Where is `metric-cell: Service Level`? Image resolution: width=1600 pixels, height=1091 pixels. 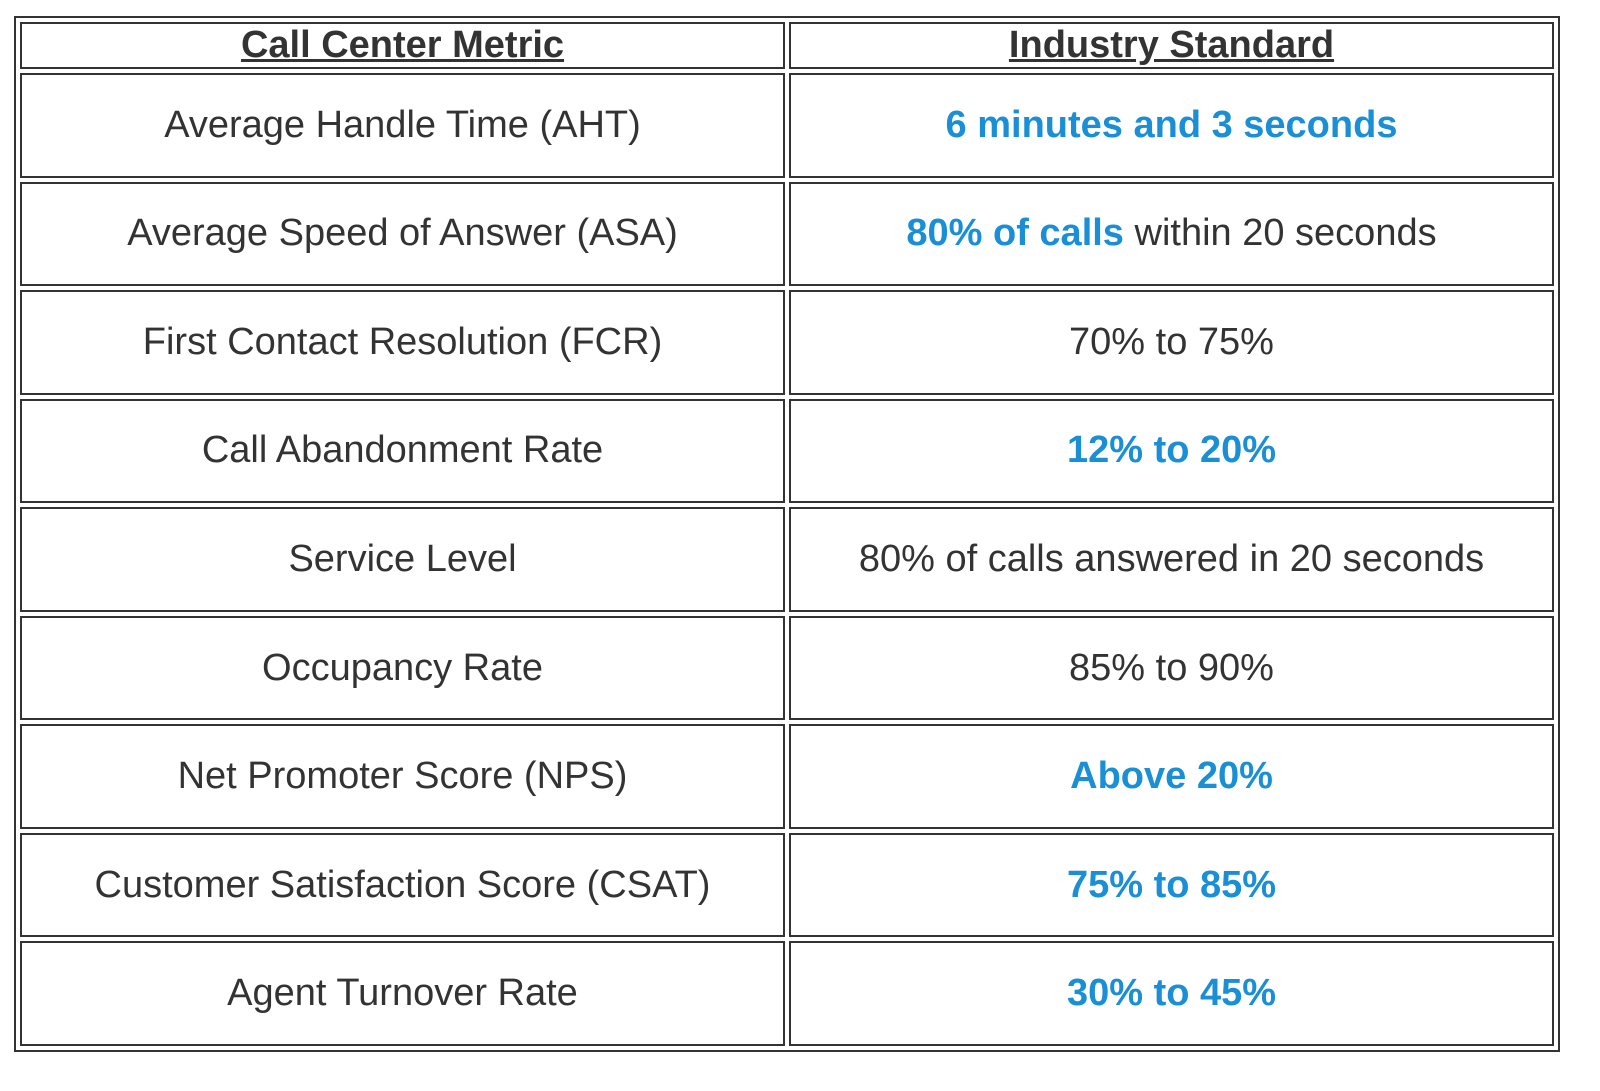 metric-cell: Service Level is located at coordinates (402, 559).